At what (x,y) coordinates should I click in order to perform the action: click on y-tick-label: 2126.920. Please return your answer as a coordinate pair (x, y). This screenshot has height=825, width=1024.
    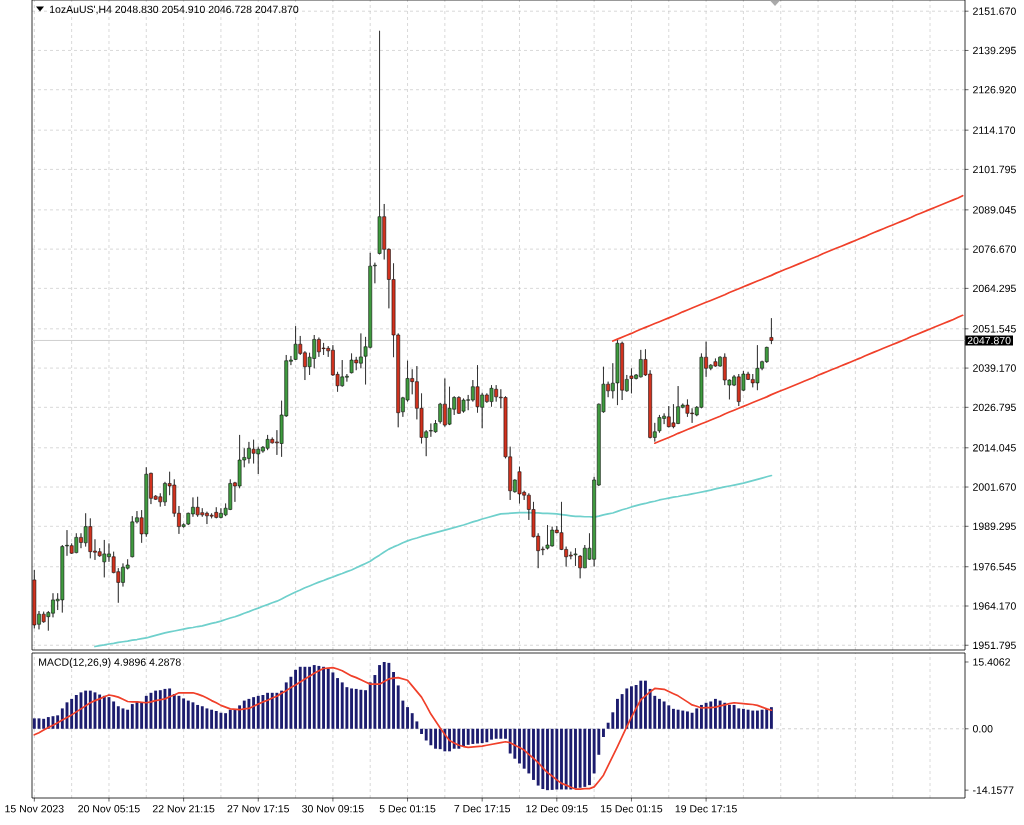
    Looking at the image, I should click on (994, 90).